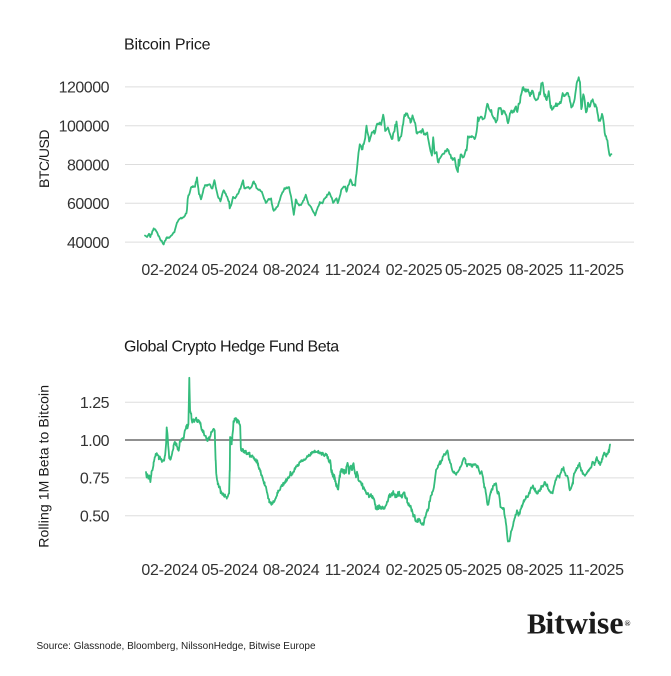 Image resolution: width=671 pixels, height=676 pixels. What do you see at coordinates (44, 159) in the screenshot?
I see `svg-text: BTC/USD` at bounding box center [44, 159].